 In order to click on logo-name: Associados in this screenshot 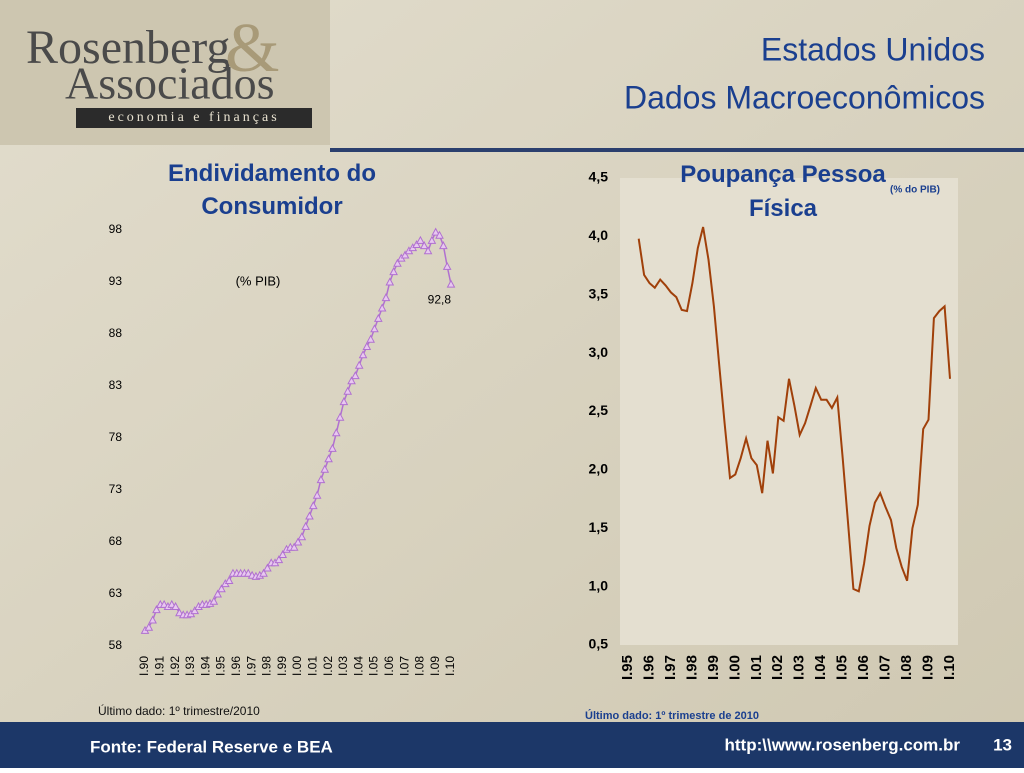, I will do `click(170, 83)`.